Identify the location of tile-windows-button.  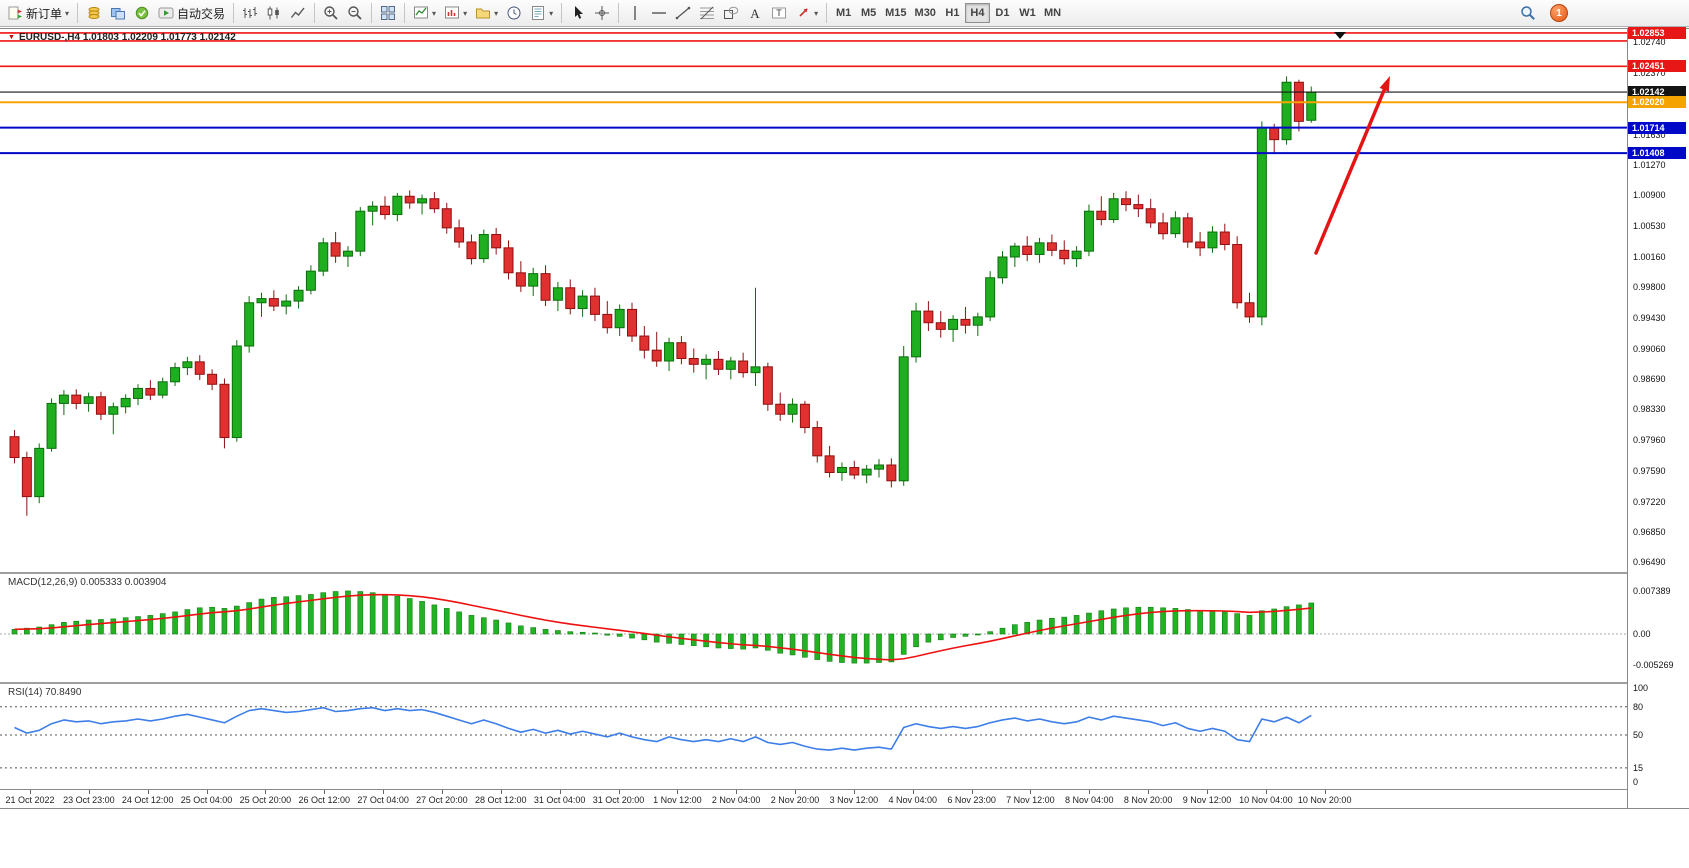
(388, 13).